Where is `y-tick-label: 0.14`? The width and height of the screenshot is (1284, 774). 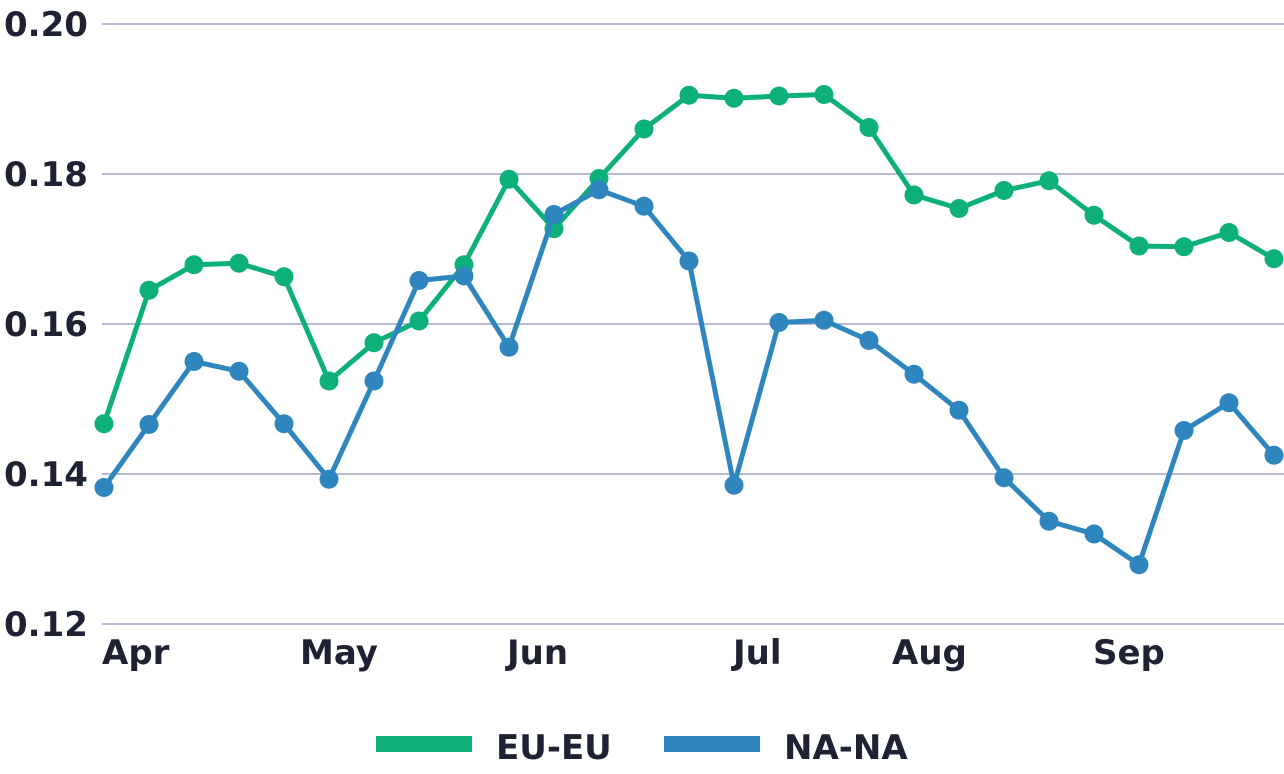
y-tick-label: 0.14 is located at coordinates (46, 475).